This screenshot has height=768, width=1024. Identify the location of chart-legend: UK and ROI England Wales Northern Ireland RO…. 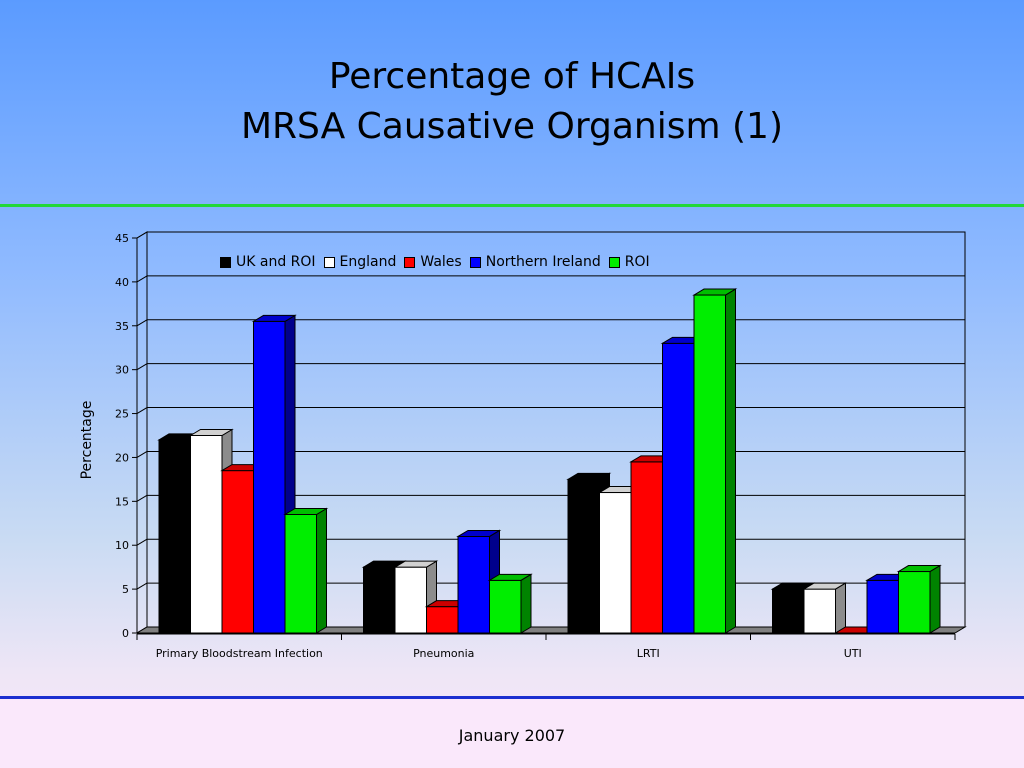
(439, 262).